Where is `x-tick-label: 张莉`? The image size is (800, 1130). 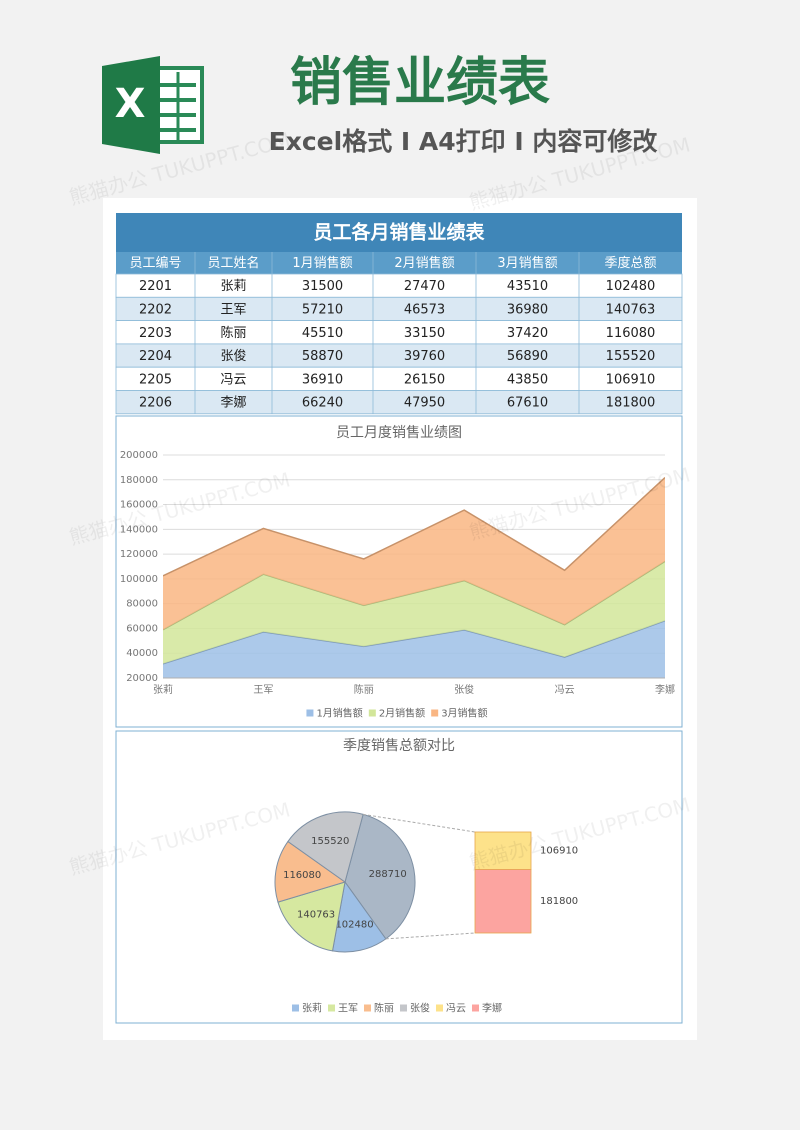
x-tick-label: 张莉 is located at coordinates (163, 690).